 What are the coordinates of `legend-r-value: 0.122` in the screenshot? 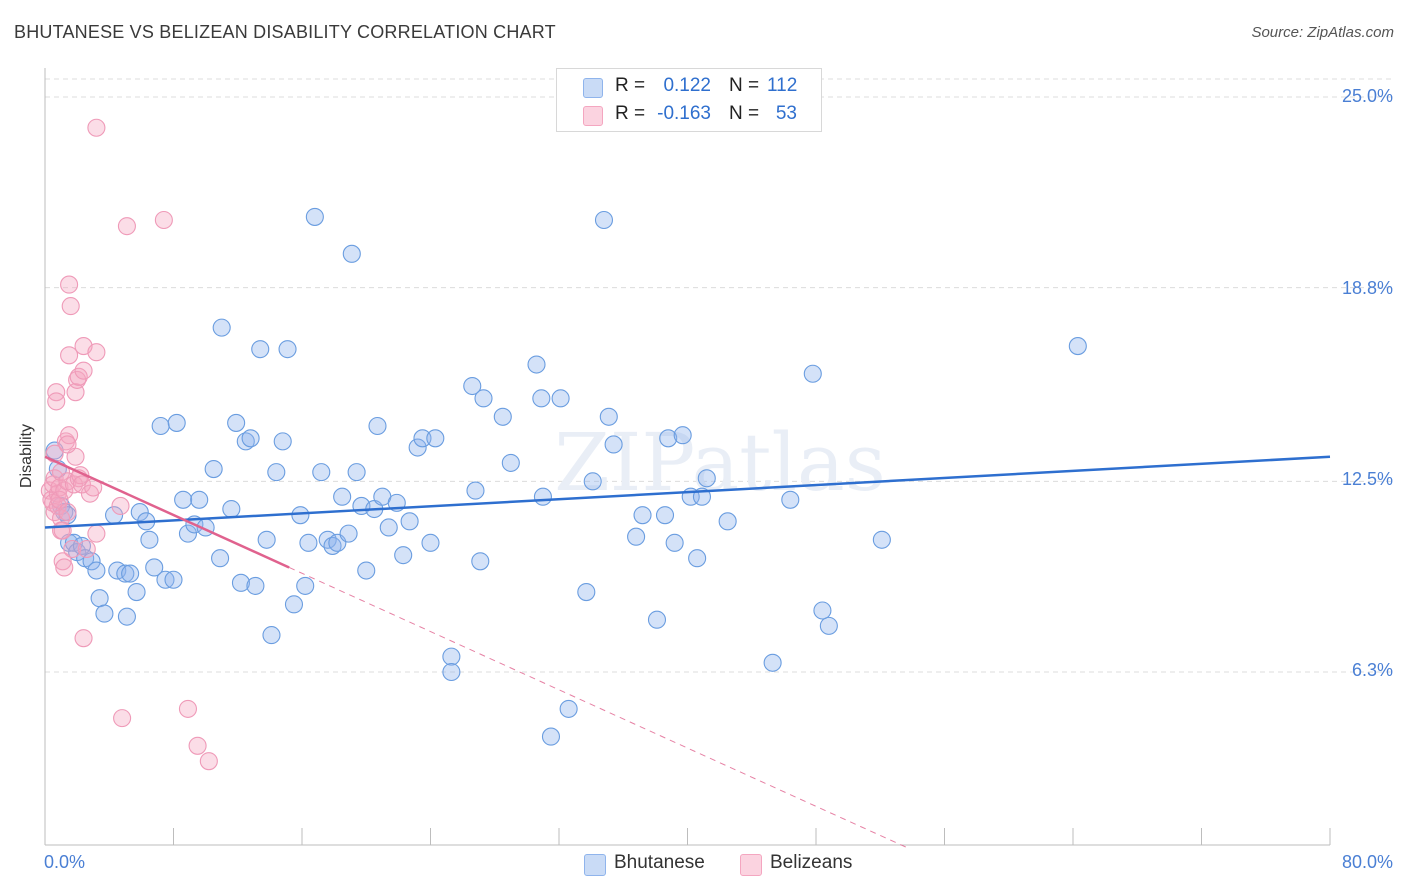 It's located at (687, 85).